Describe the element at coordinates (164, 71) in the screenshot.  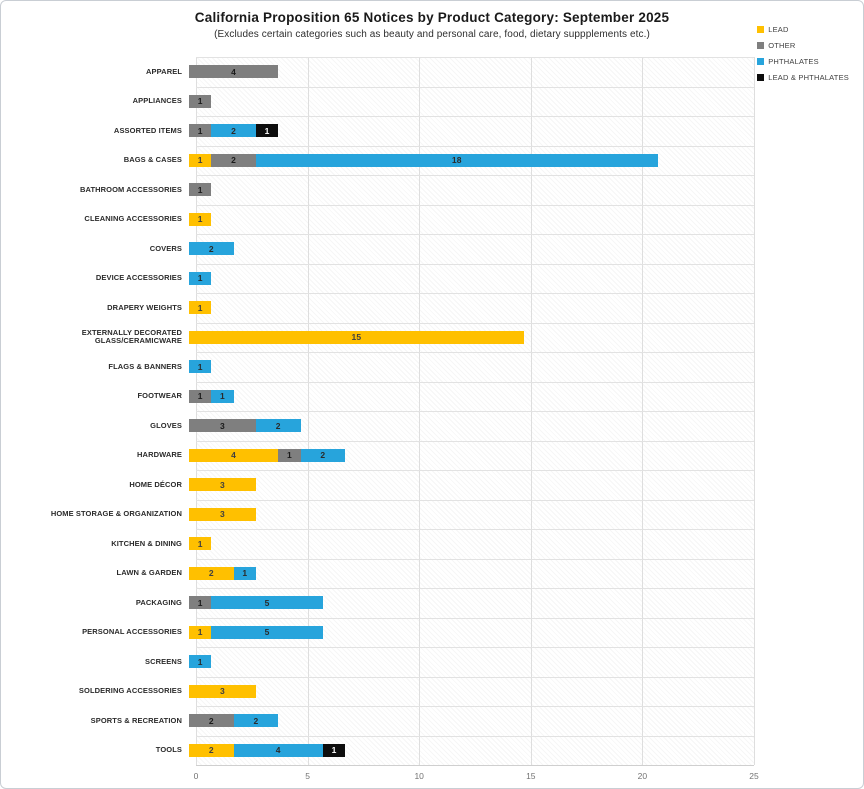
I see `category-label: APPAREL` at that location.